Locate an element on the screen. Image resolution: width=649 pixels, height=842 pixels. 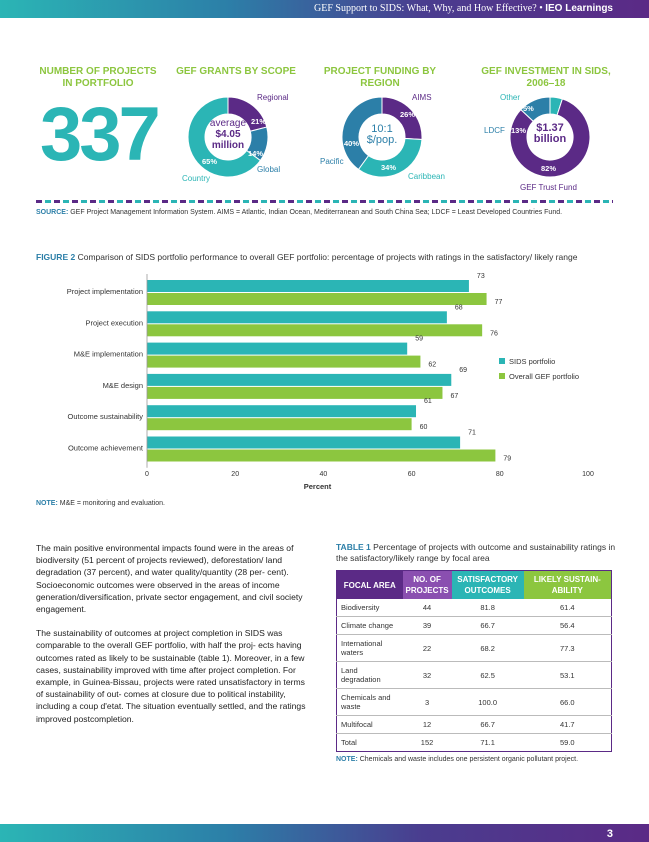
table-row: Land degradation 32 62.5 53.1 is located at coordinates (474, 675).